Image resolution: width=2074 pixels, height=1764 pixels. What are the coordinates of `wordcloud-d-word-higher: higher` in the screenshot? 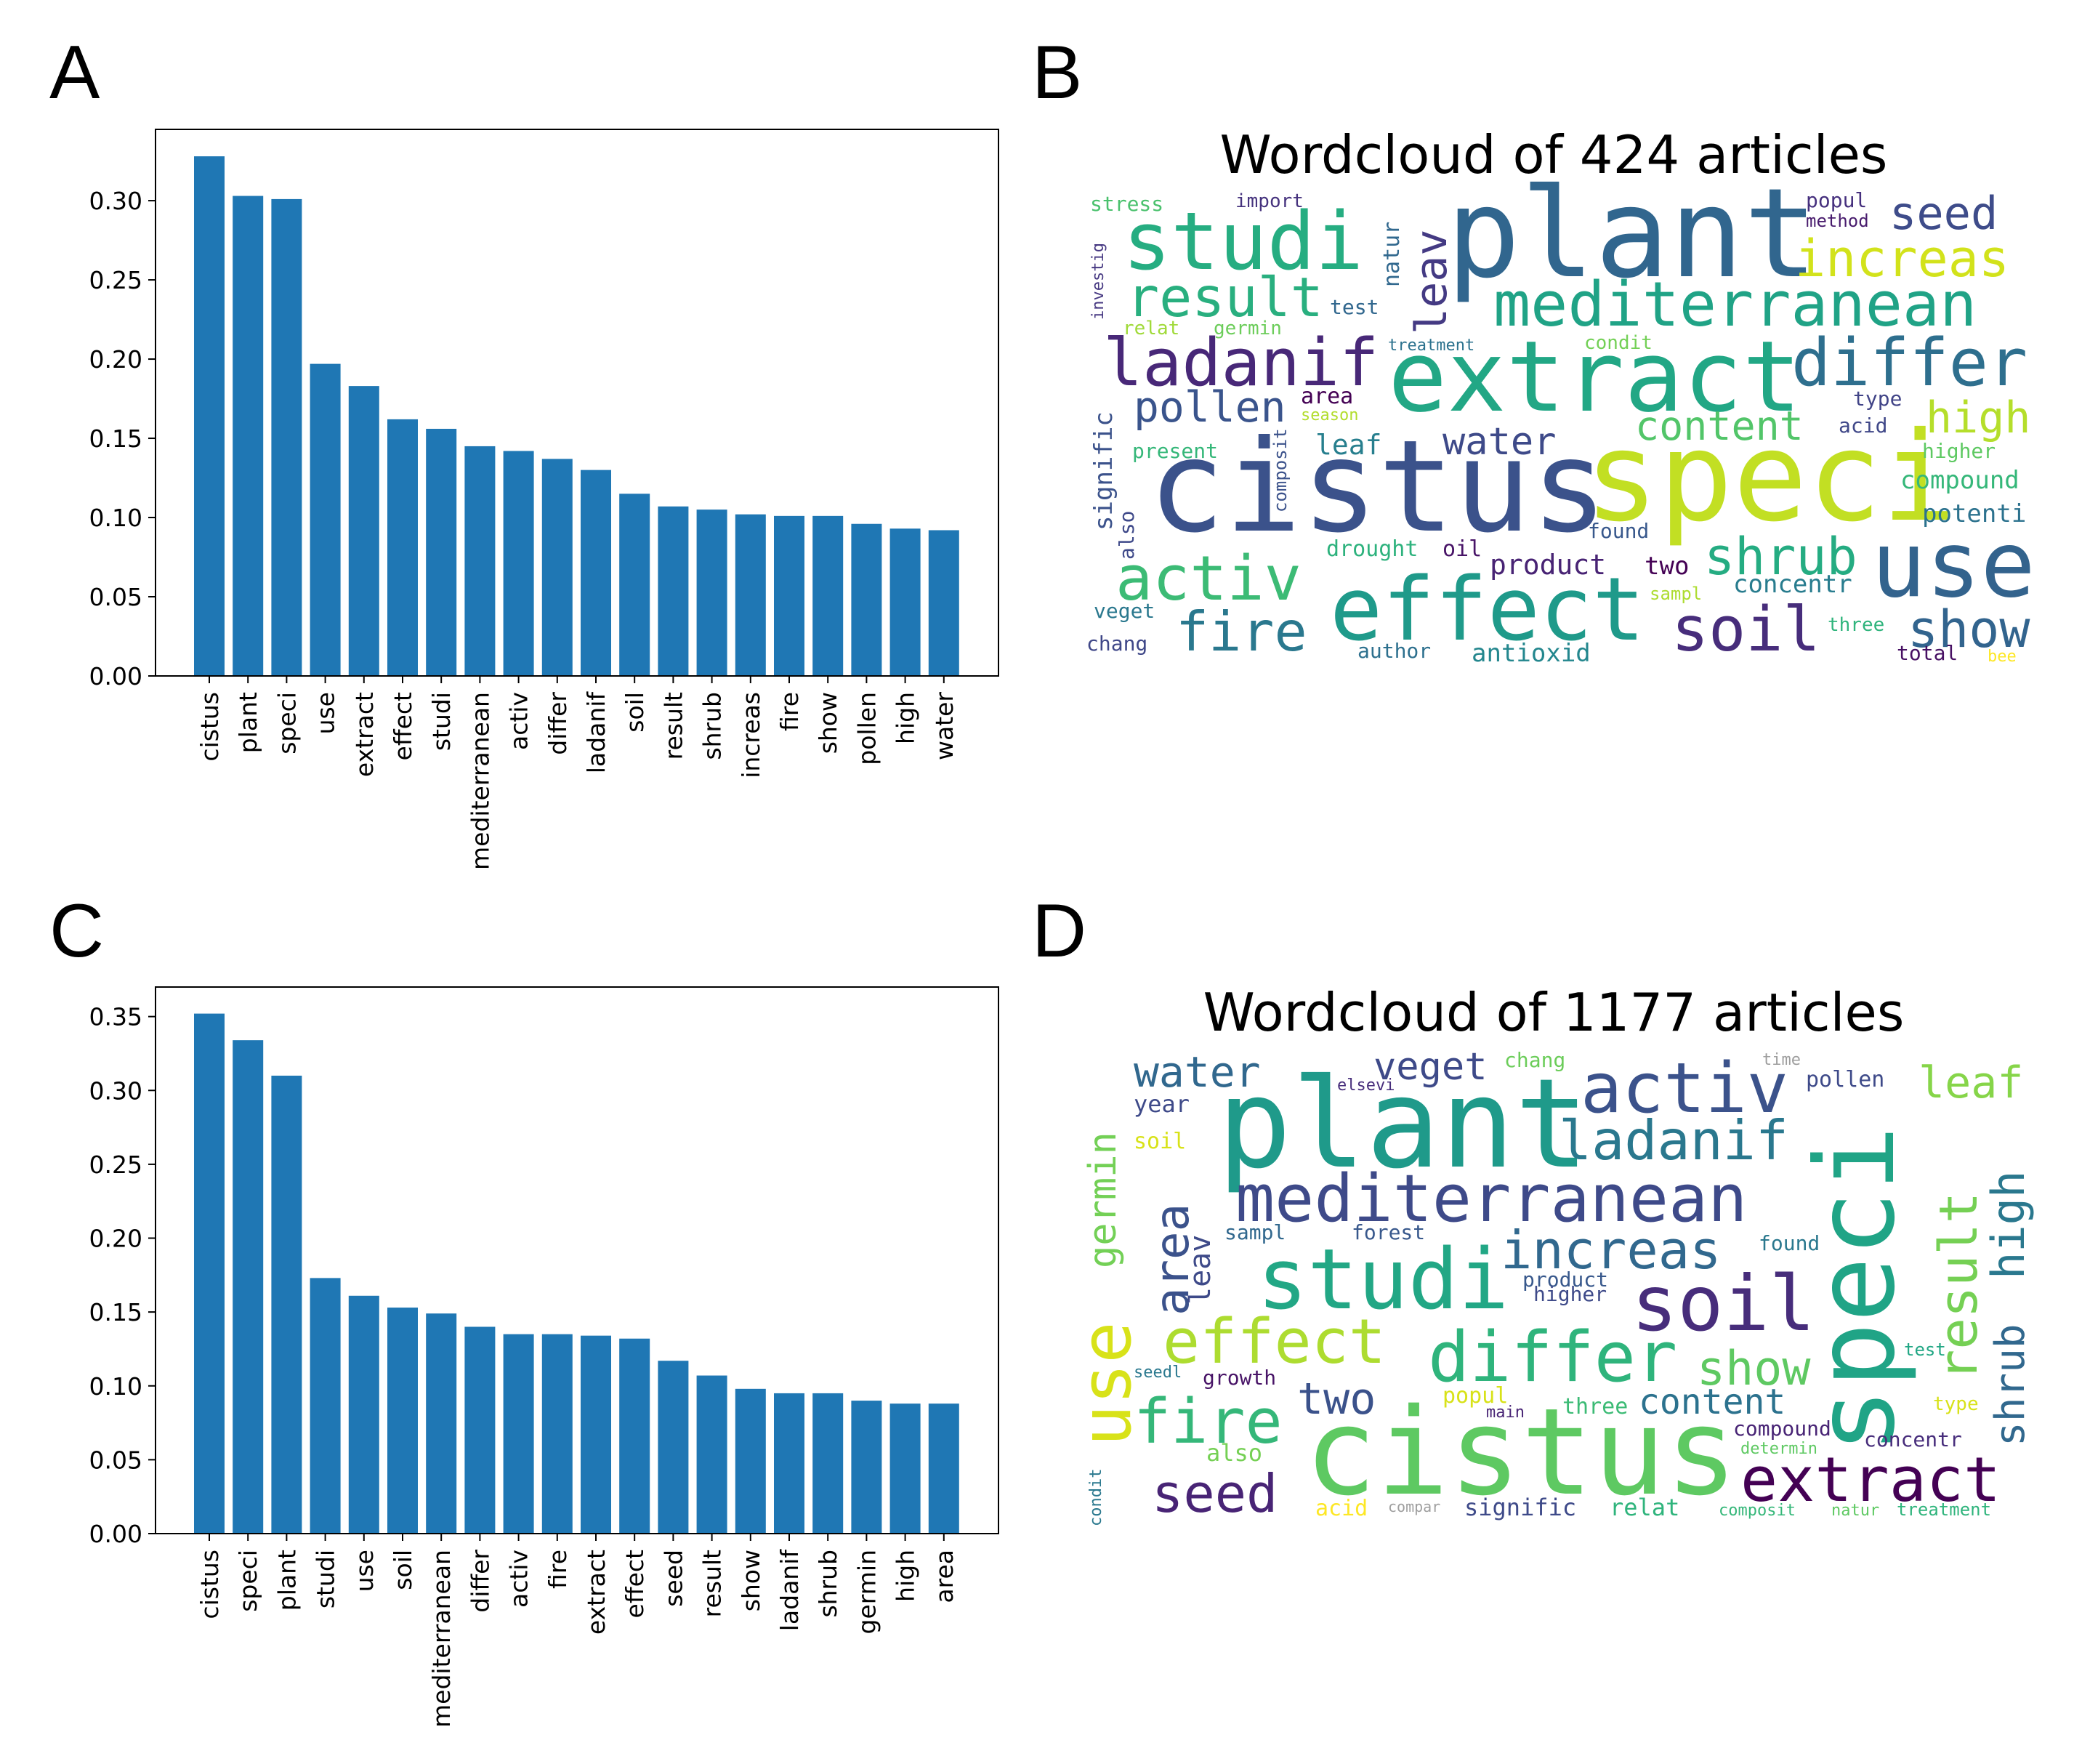 It's located at (1570, 1294).